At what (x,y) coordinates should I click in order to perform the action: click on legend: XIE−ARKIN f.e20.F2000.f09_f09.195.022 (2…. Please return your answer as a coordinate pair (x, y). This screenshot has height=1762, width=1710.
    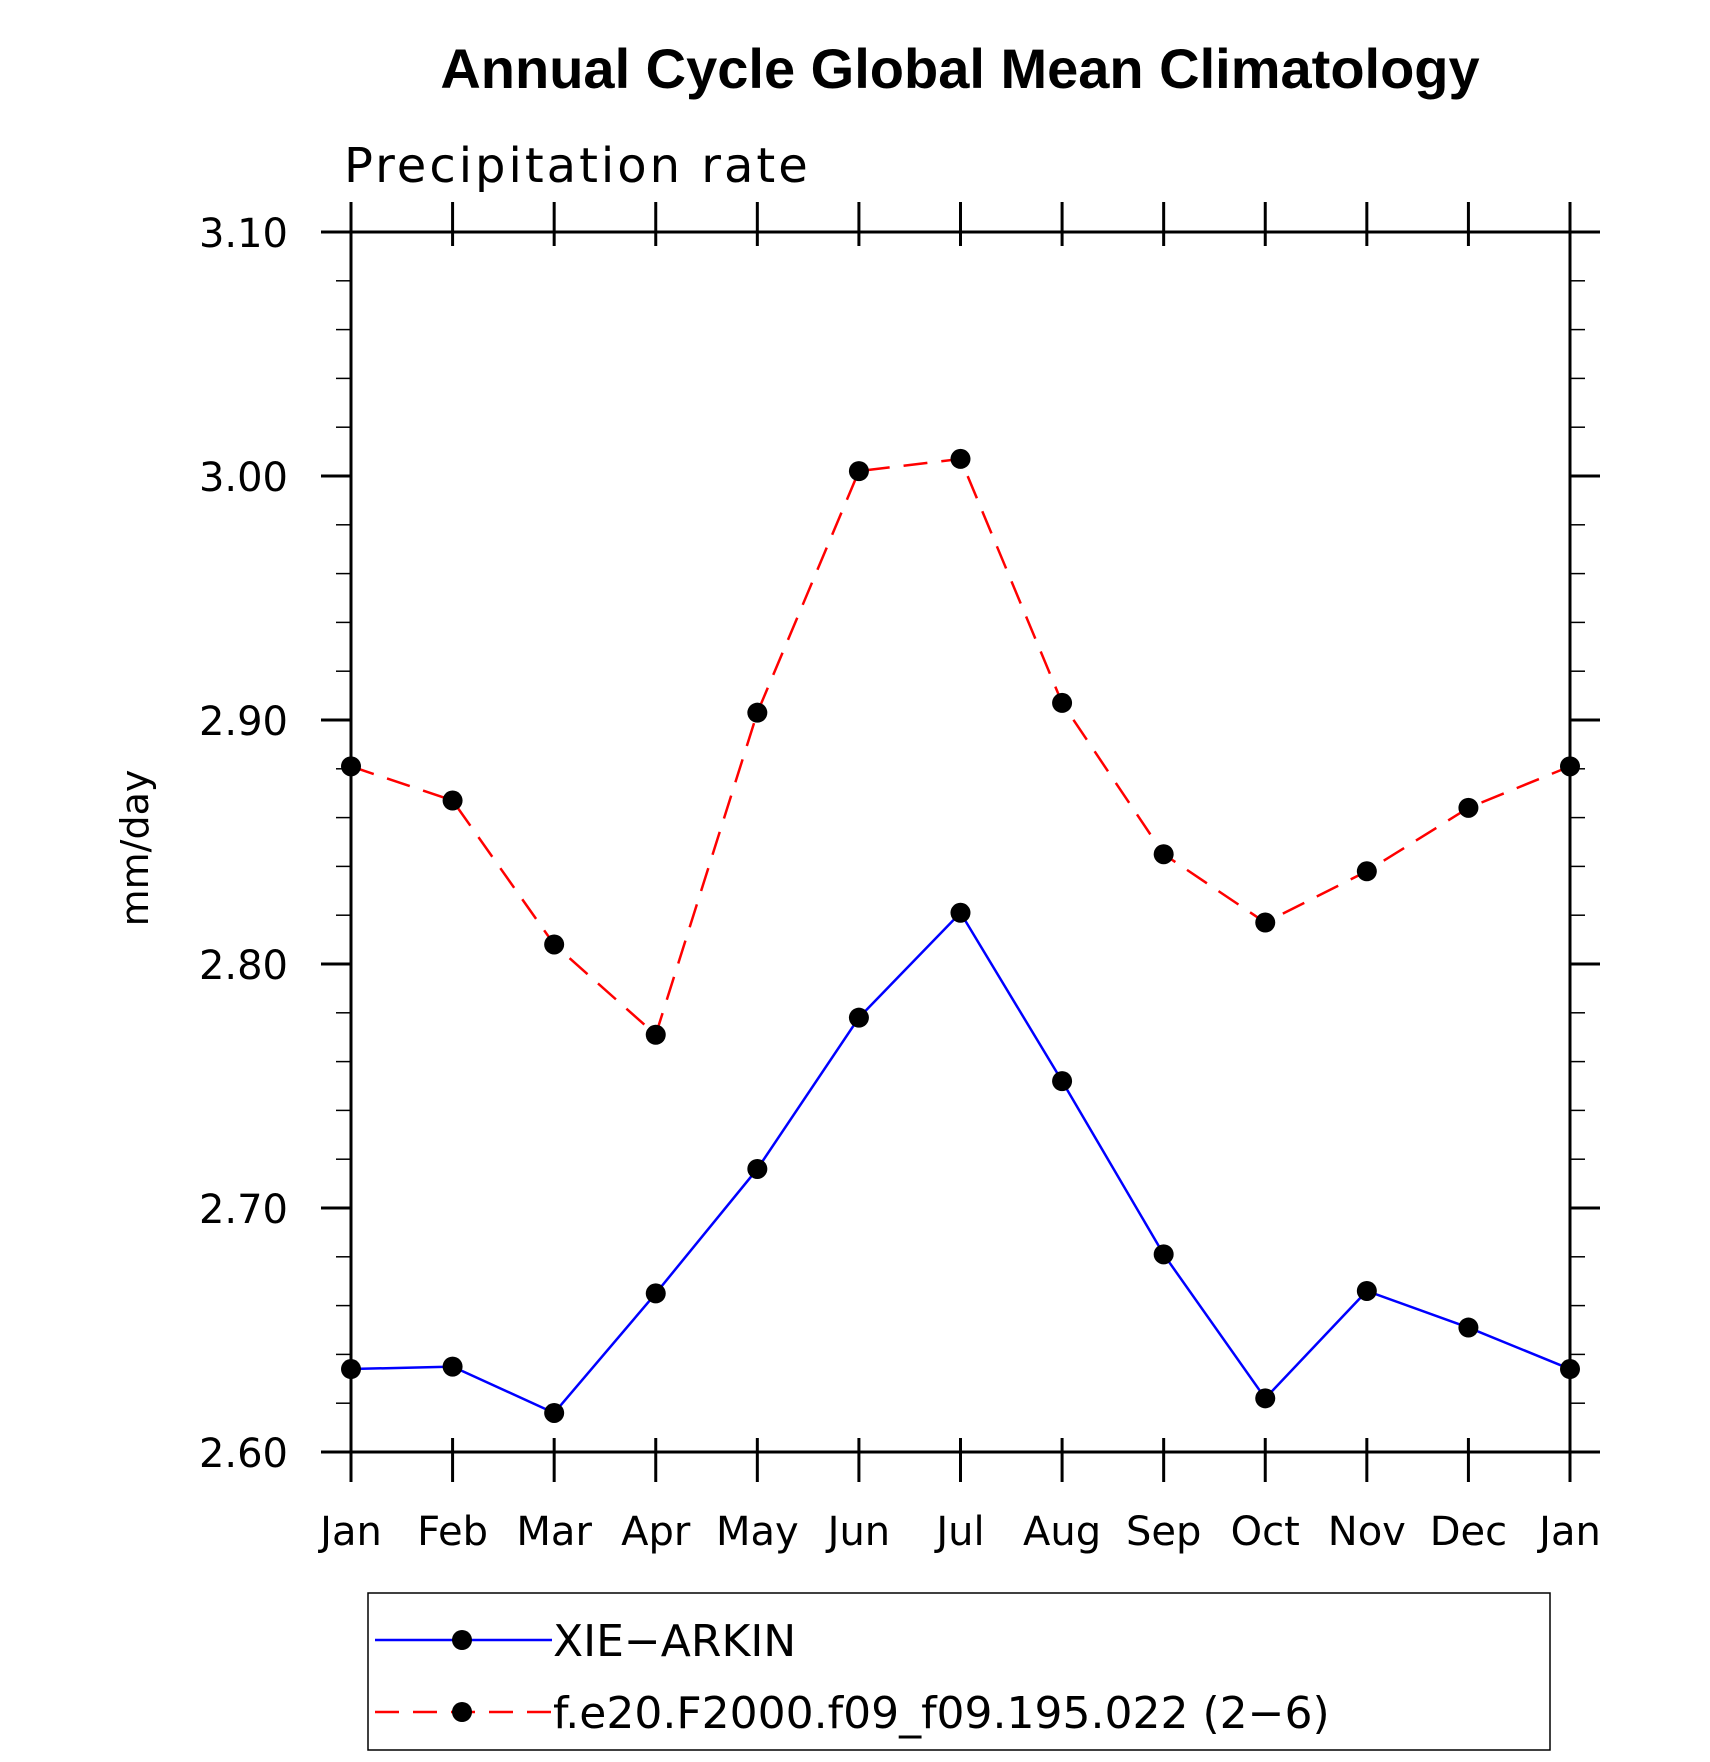
    Looking at the image, I should click on (959, 1671).